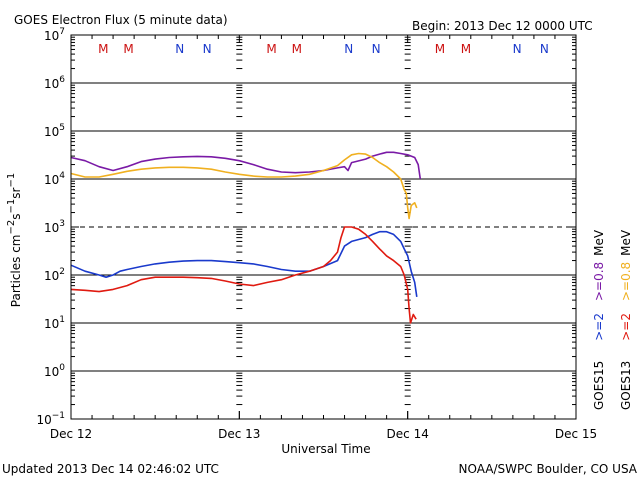 Image resolution: width=640 pixels, height=485 pixels. I want to click on legend-unit-2: MeV, so click(626, 242).